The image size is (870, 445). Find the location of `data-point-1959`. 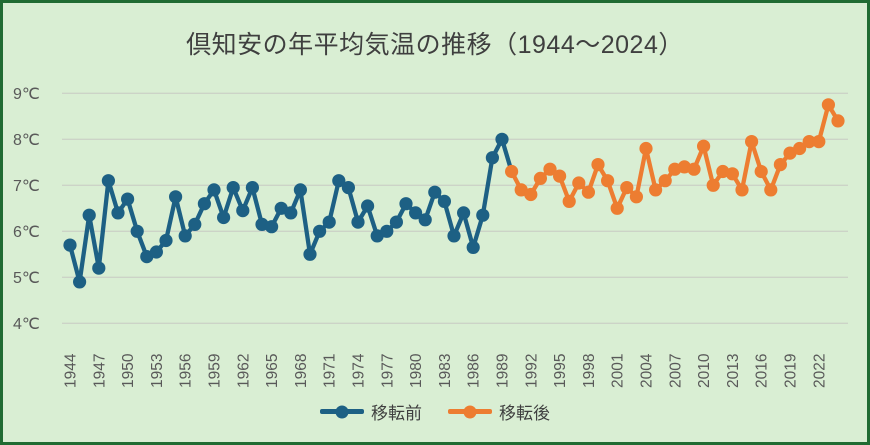

data-point-1959 is located at coordinates (214, 190).